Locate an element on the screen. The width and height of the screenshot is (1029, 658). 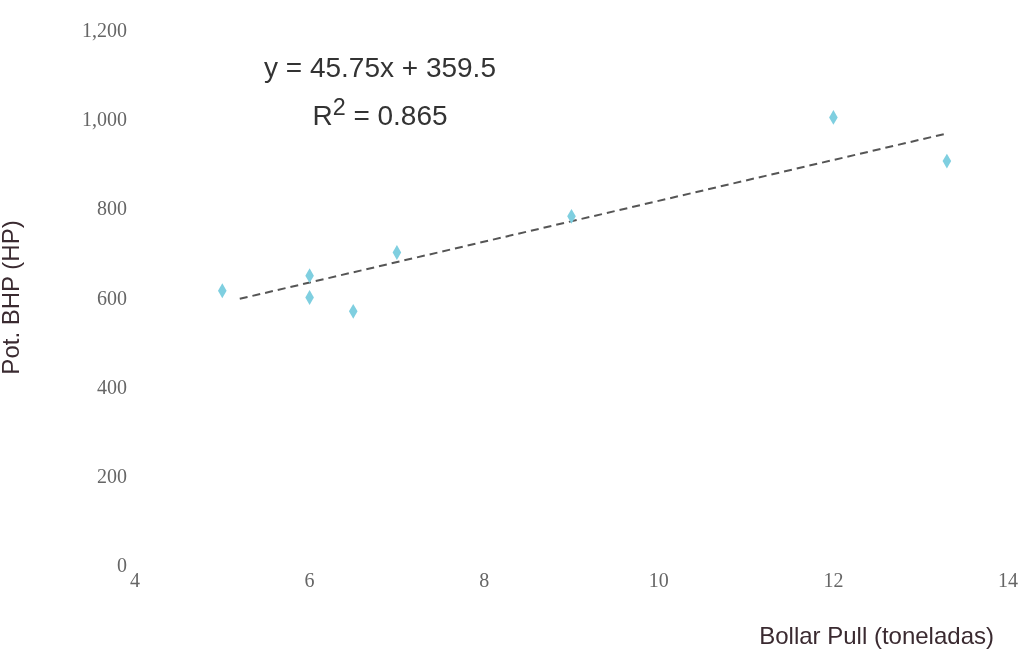
y-tick-label: 800 is located at coordinates (112, 208).